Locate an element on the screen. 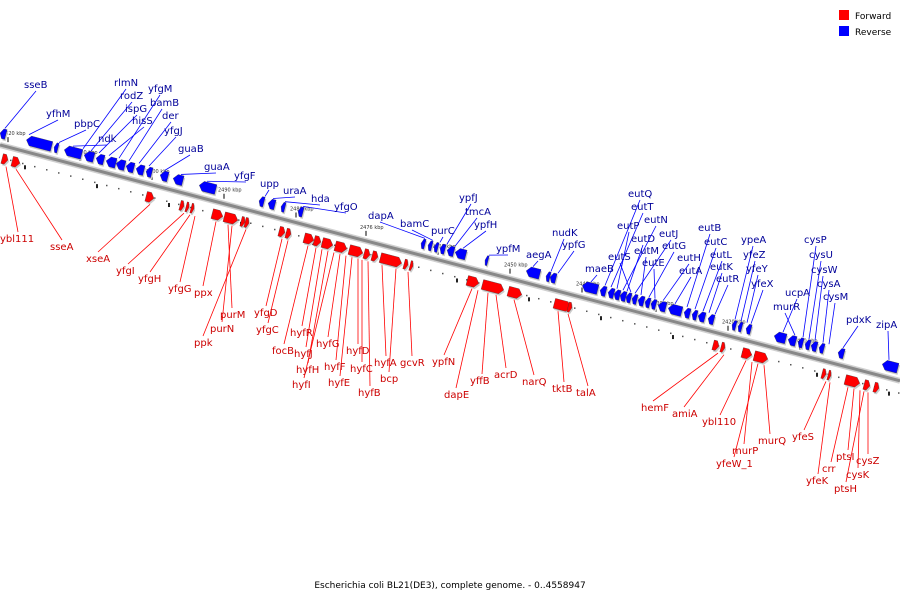 This screenshot has width=900, height=605. gene-label: cysA is located at coordinates (829, 284).